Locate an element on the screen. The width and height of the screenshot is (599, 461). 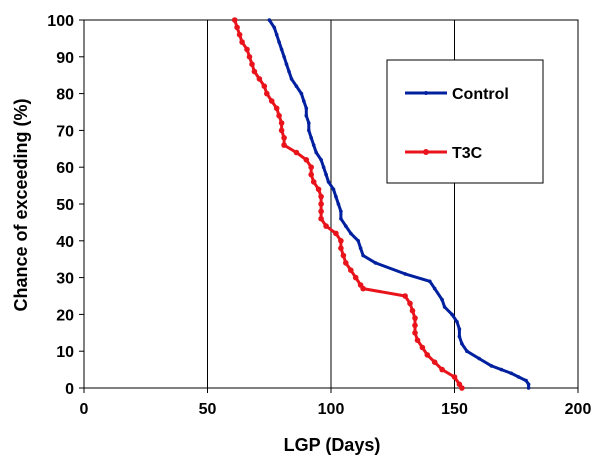
y-tick-label: 100 is located at coordinates (60, 21).